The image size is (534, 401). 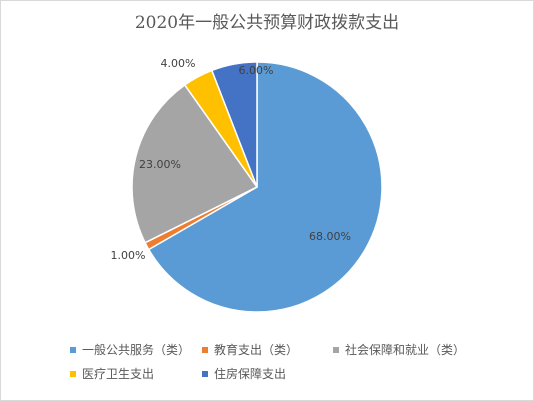 What do you see at coordinates (178, 63) in the screenshot?
I see `data-label: 4.00%` at bounding box center [178, 63].